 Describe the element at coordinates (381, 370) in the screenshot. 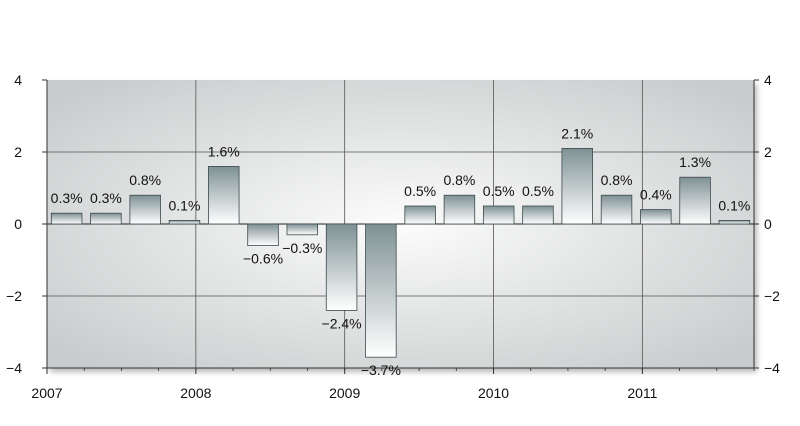

I see `data-label: −3.7%` at that location.